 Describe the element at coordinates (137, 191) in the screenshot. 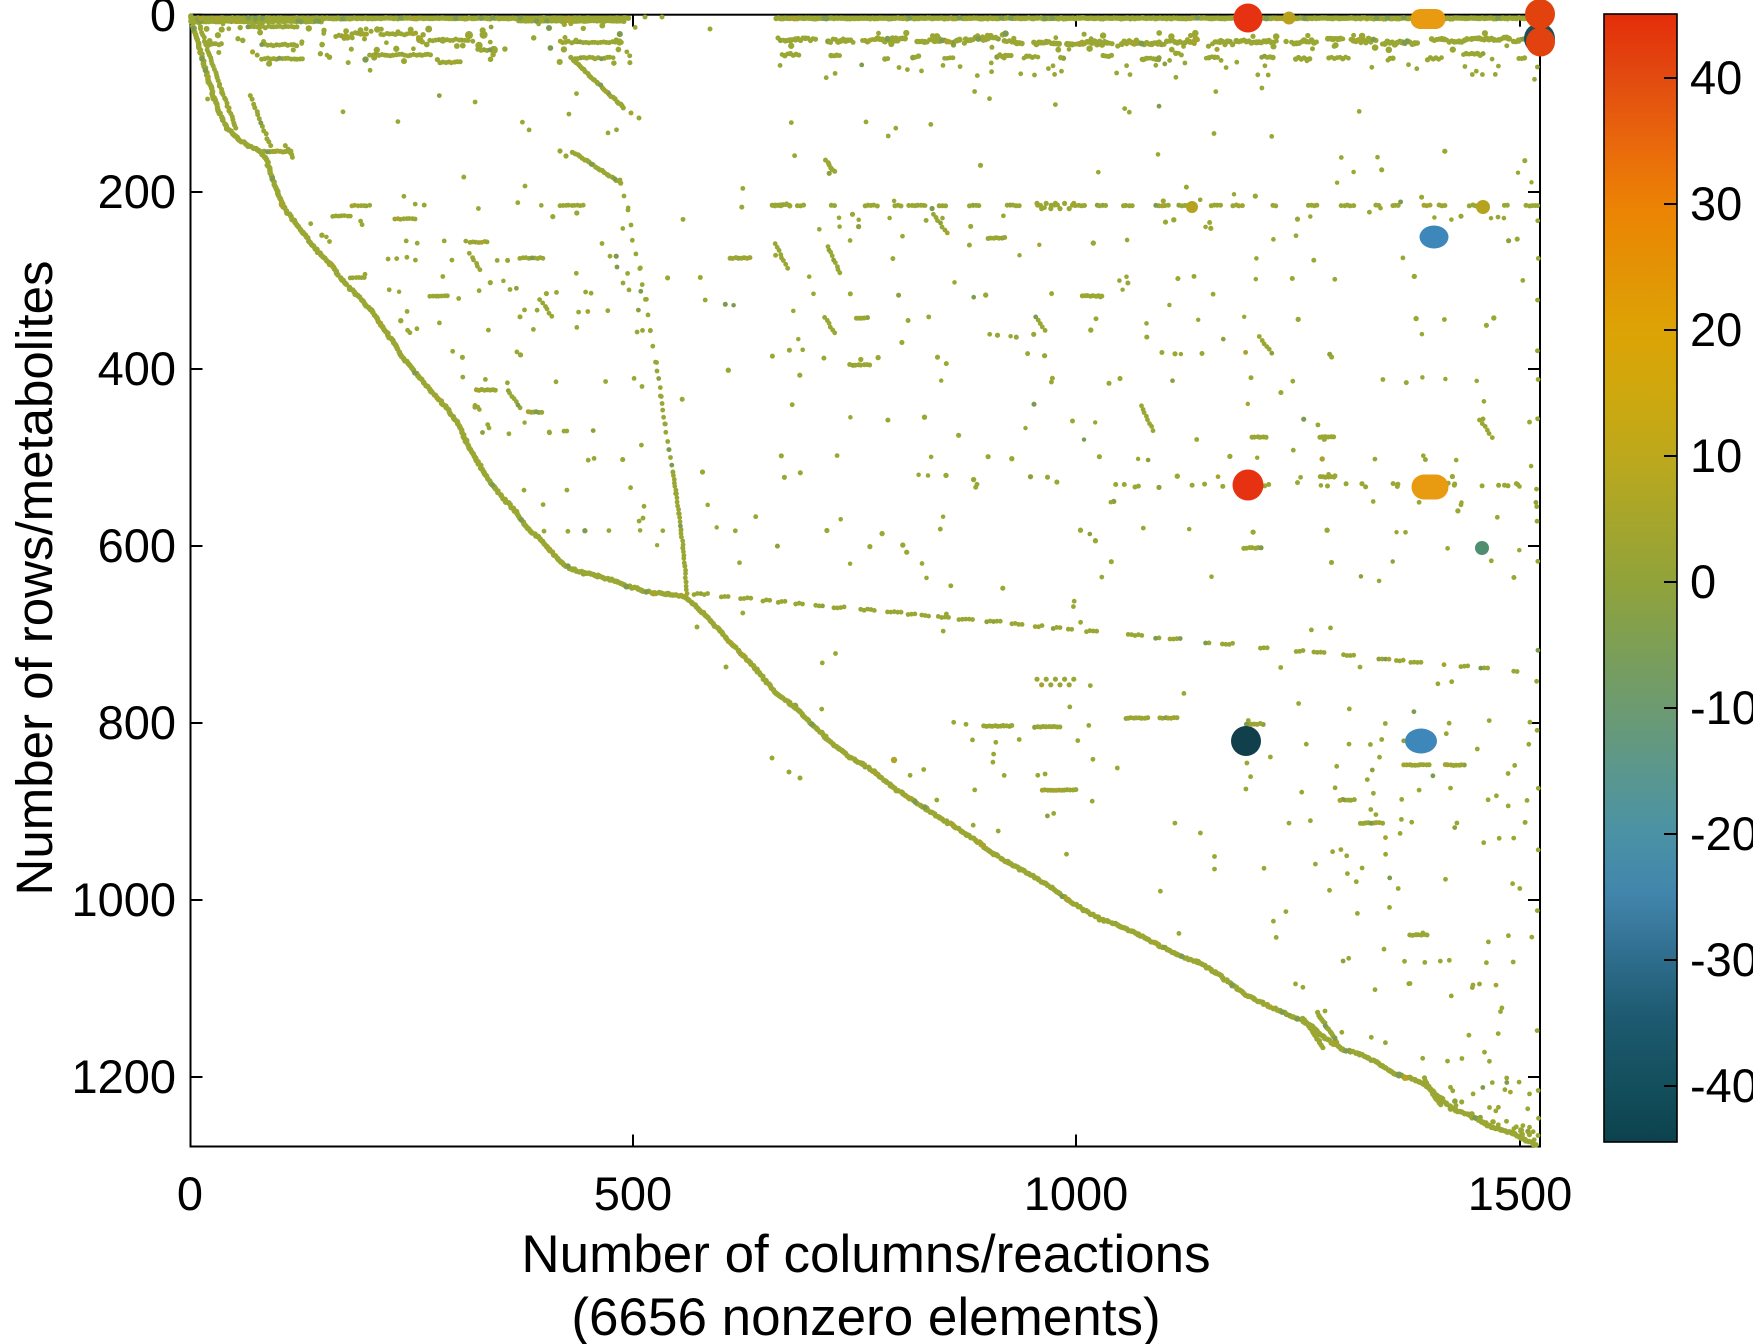

I see `svg-text: 200` at that location.